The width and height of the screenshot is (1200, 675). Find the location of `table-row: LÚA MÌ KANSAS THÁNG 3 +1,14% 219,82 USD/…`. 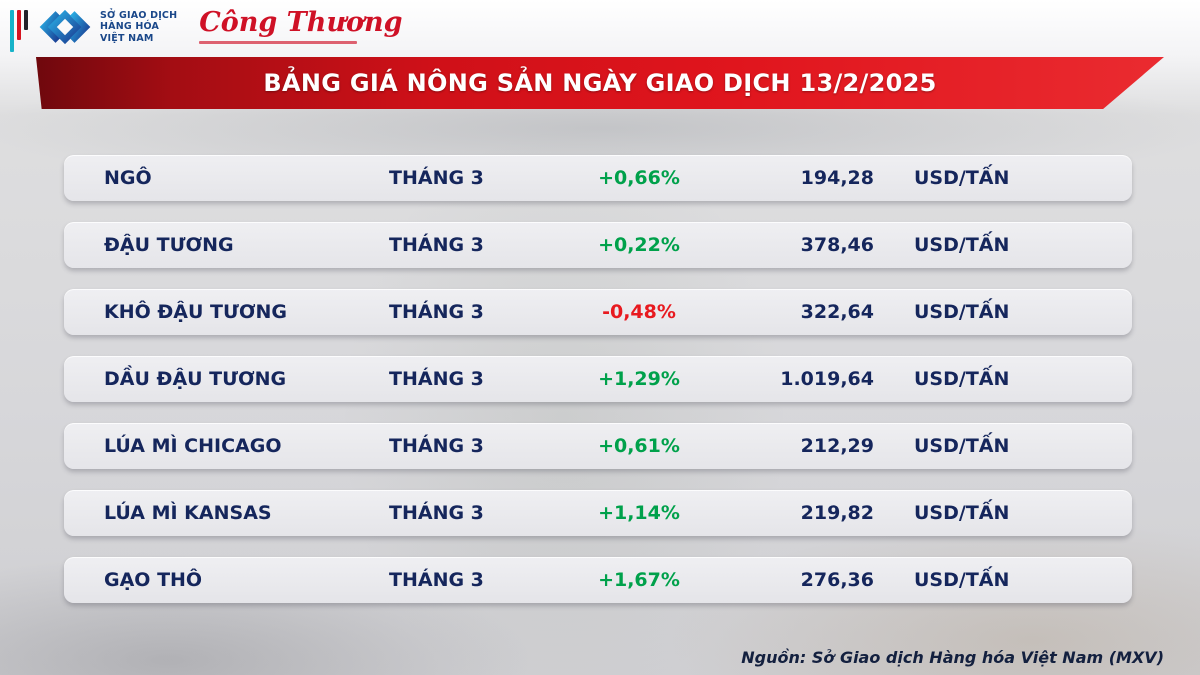

table-row: LÚA MÌ KANSAS THÁNG 3 +1,14% 219,82 USD/… is located at coordinates (598, 513).